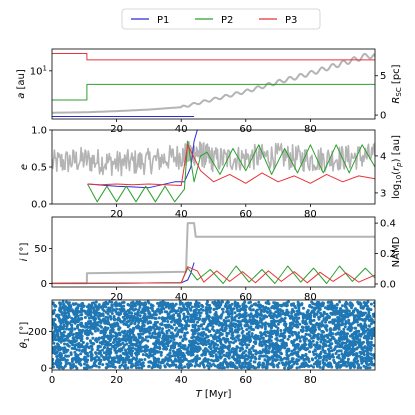  I want to click on y-tick-label: 50, so click(40, 249).